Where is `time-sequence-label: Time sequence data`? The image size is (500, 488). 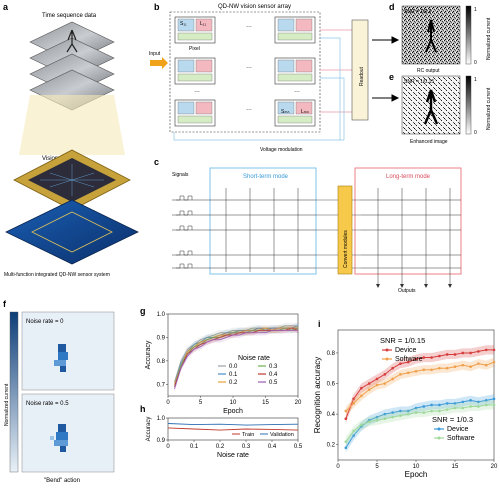
time-sequence-label: Time sequence data is located at coordinates (69, 16).